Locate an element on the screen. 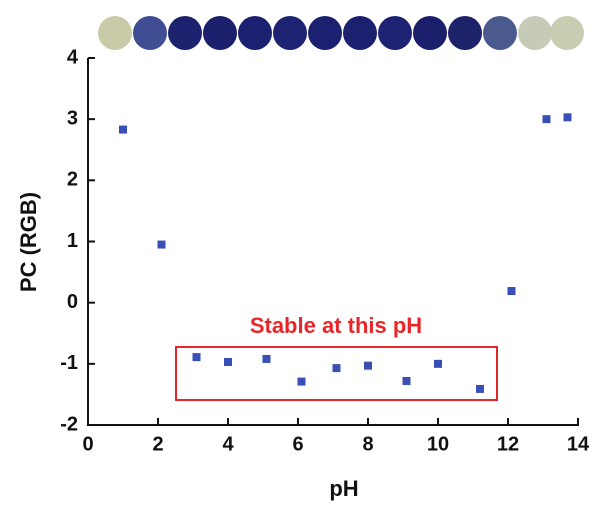  x-tick-label: 2 is located at coordinates (157, 444).